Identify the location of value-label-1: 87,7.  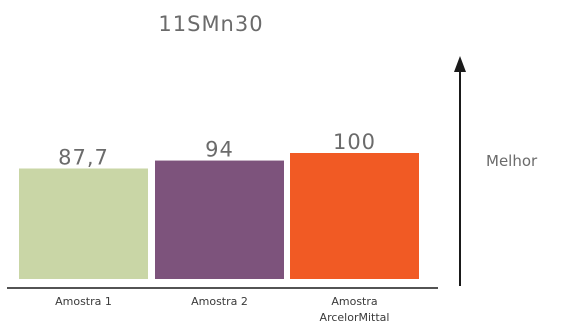
(83, 157).